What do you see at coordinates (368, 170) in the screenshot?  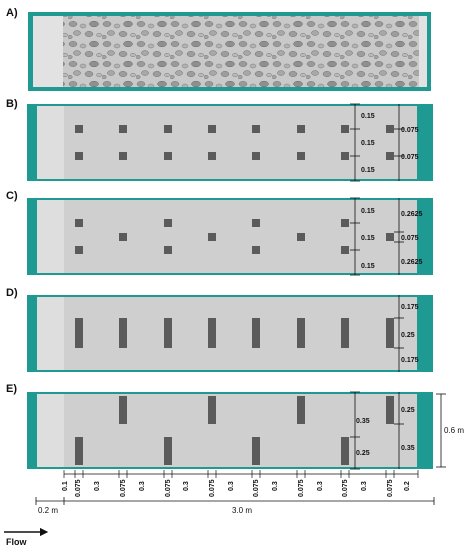 I see `dim-b-inner-3: 0.15` at bounding box center [368, 170].